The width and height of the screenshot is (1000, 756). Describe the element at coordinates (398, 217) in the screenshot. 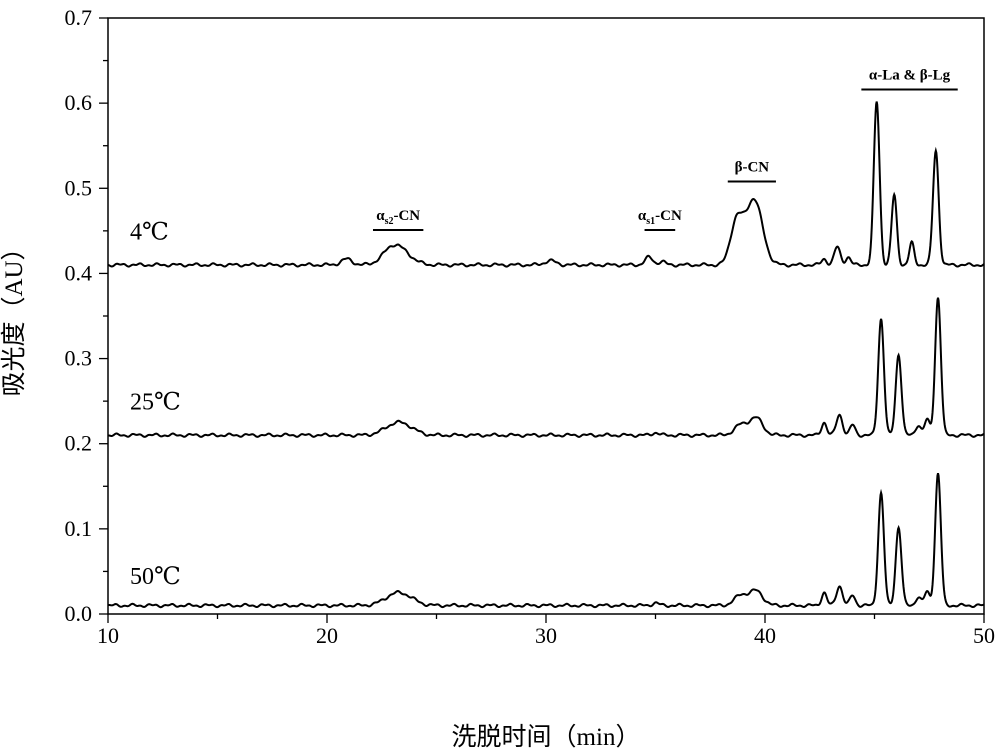

I see `annotation-label: αs2-CN` at that location.